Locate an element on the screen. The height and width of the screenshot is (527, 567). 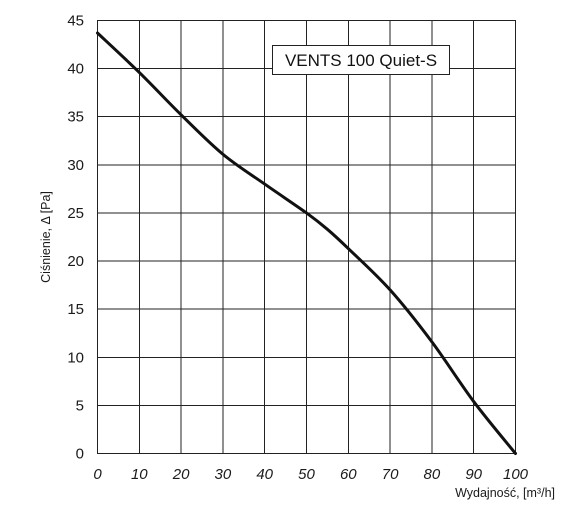
y-tick-label: 20 is located at coordinates (75, 261).